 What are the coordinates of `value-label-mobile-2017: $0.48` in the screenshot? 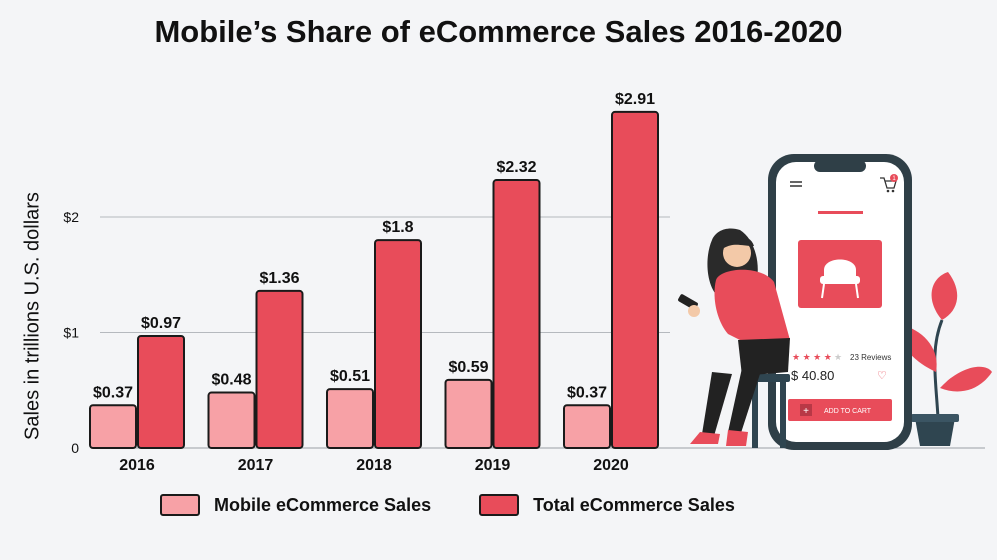 It's located at (231, 380).